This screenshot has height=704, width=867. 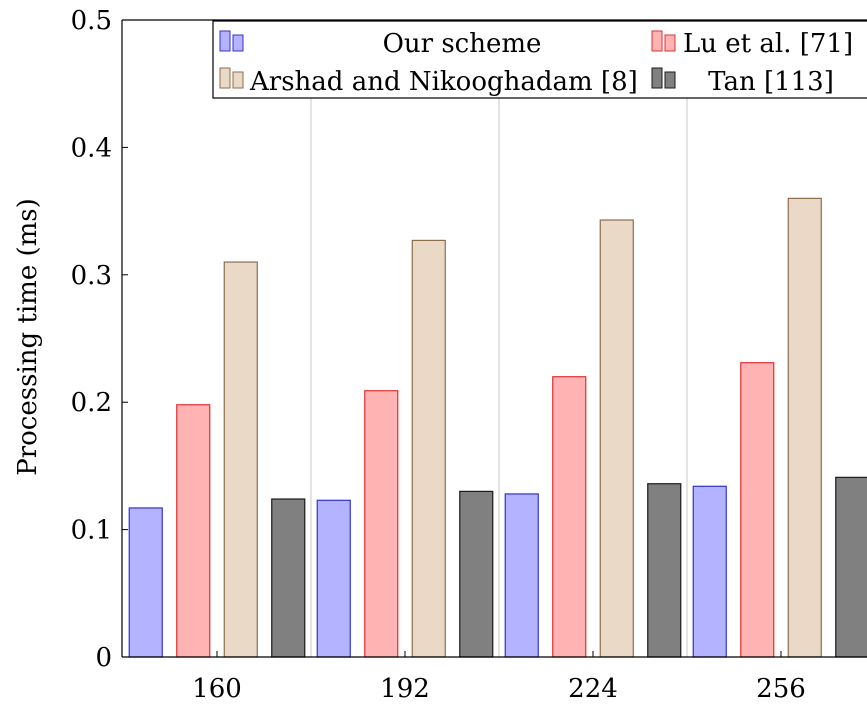 What do you see at coordinates (499, 677) in the screenshot?
I see `x-axis-ticks: 160 192 224 256` at bounding box center [499, 677].